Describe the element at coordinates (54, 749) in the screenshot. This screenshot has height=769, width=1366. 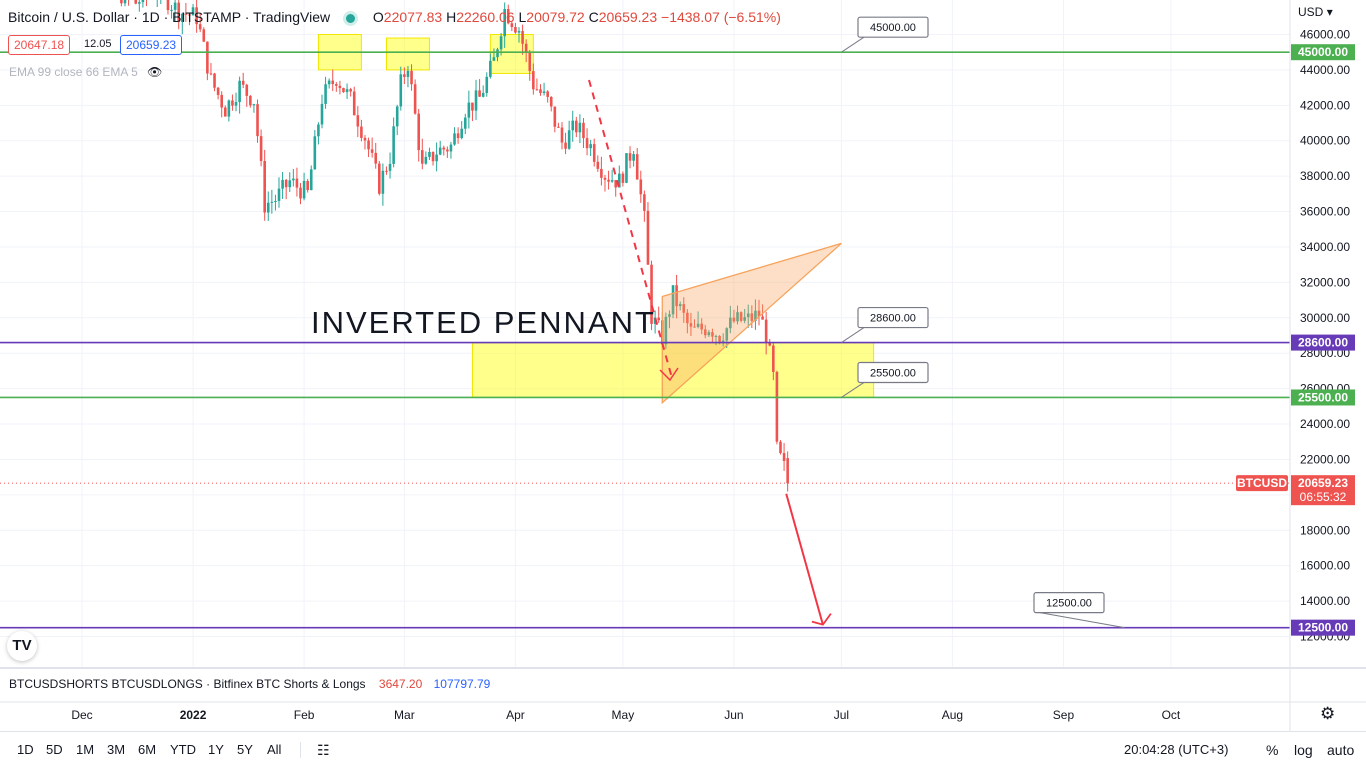
I see `timeframe-5d: 5D` at that location.